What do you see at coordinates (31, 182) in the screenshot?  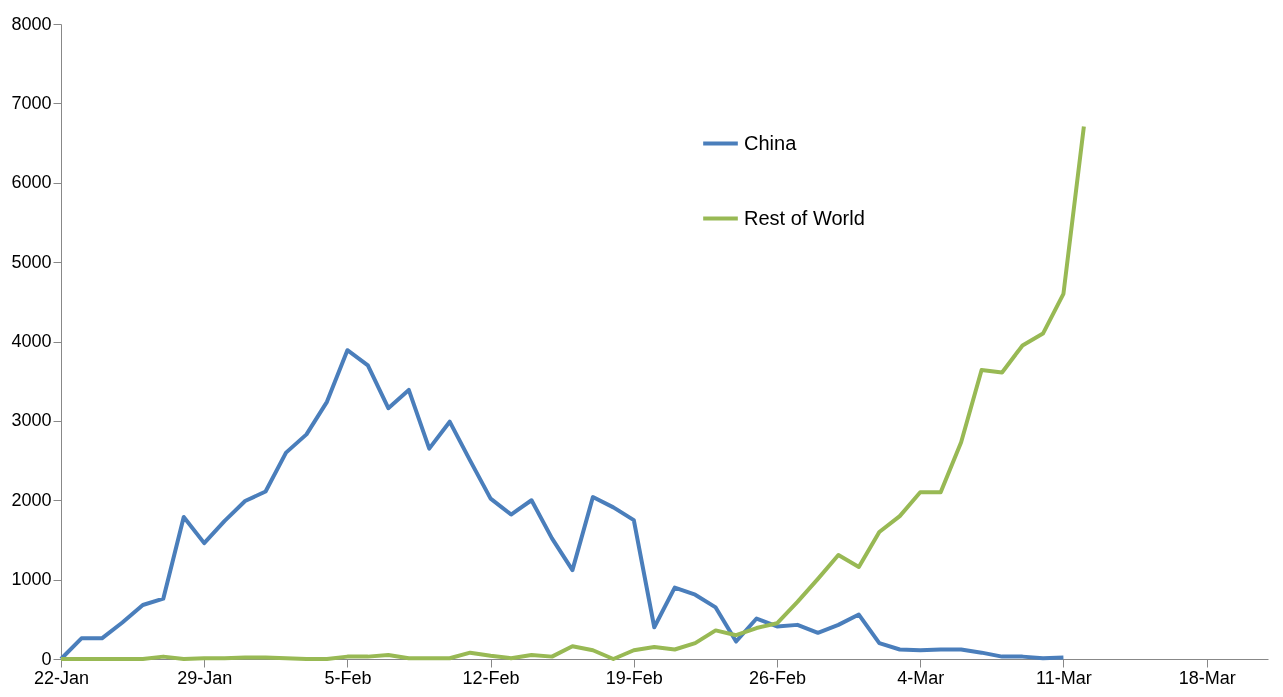 I see `y-tick-label: 6000` at bounding box center [31, 182].